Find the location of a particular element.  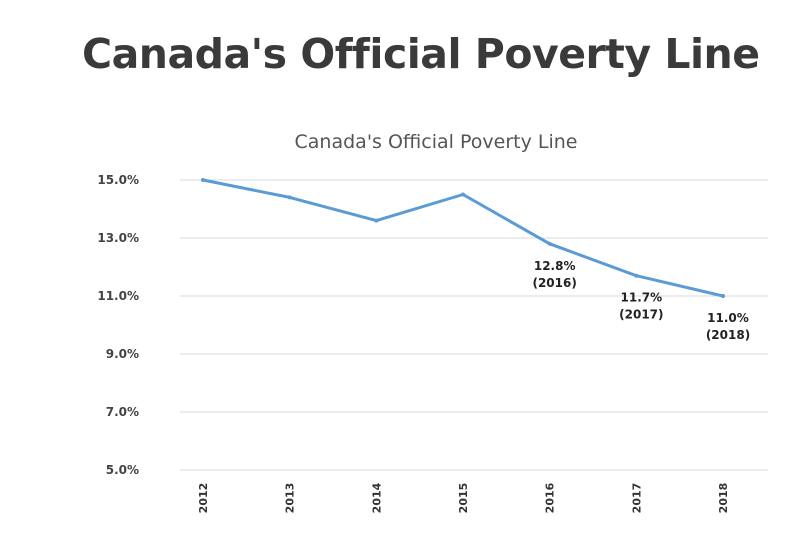

data-label-value: 11.0% is located at coordinates (728, 318).